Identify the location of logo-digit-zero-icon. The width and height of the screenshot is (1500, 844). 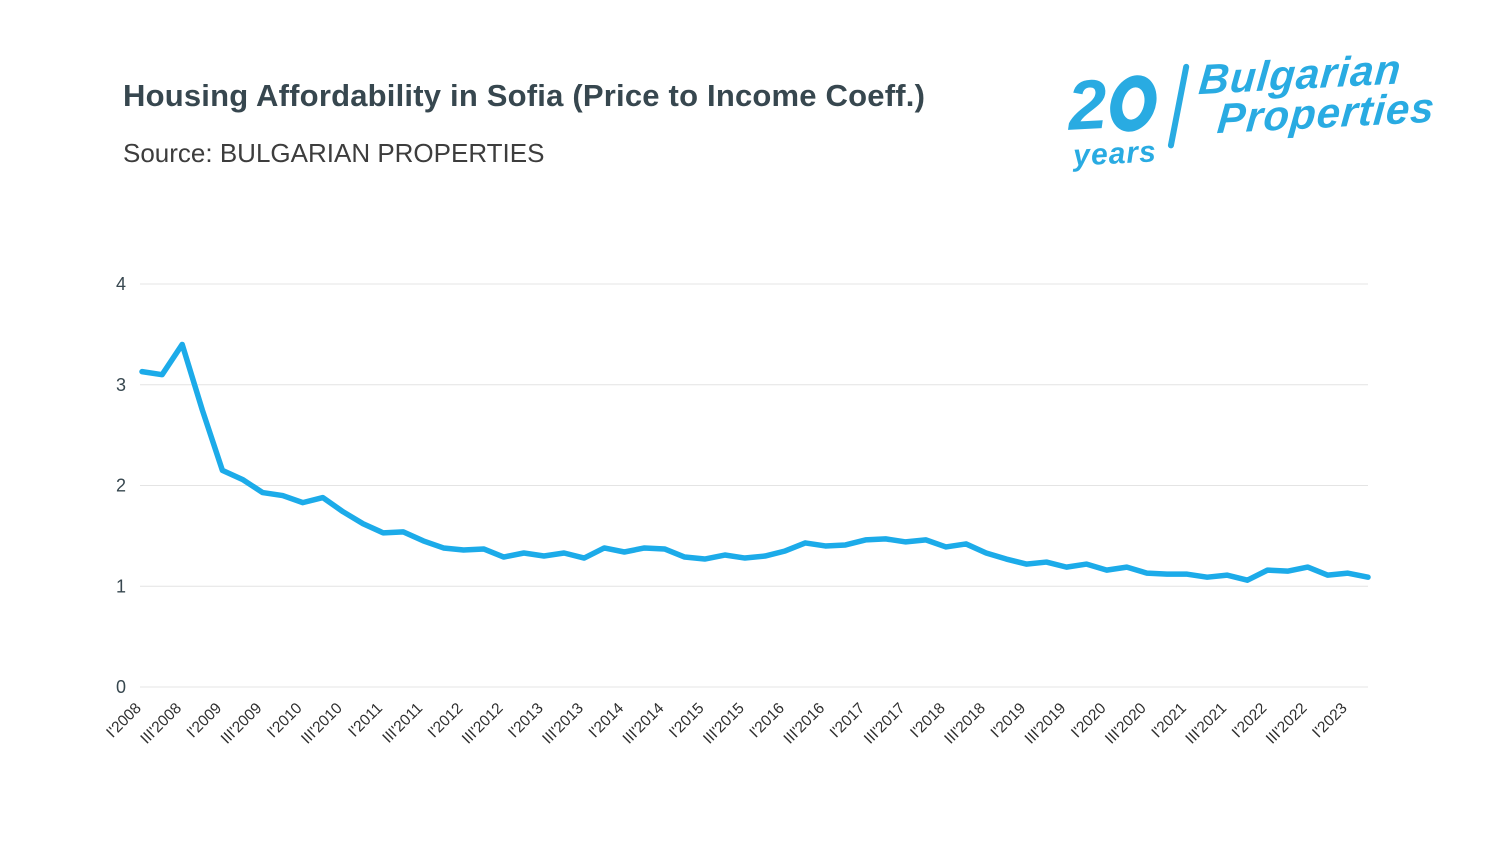
(1134, 103).